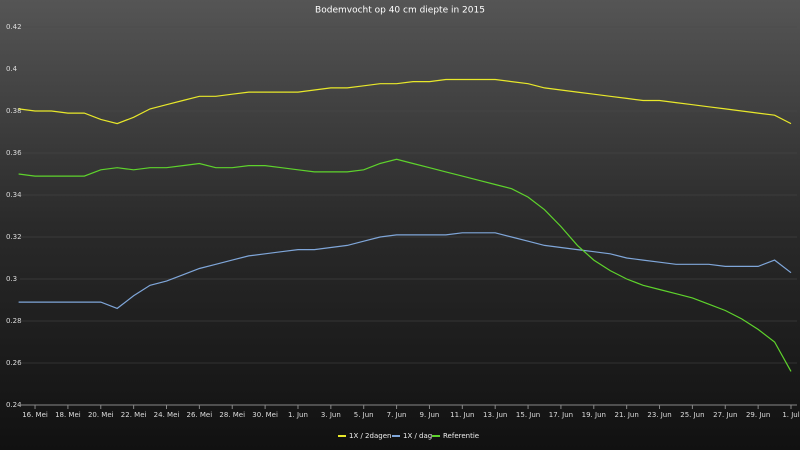 The width and height of the screenshot is (800, 450). I want to click on legend-label: 1X / dag, so click(417, 436).